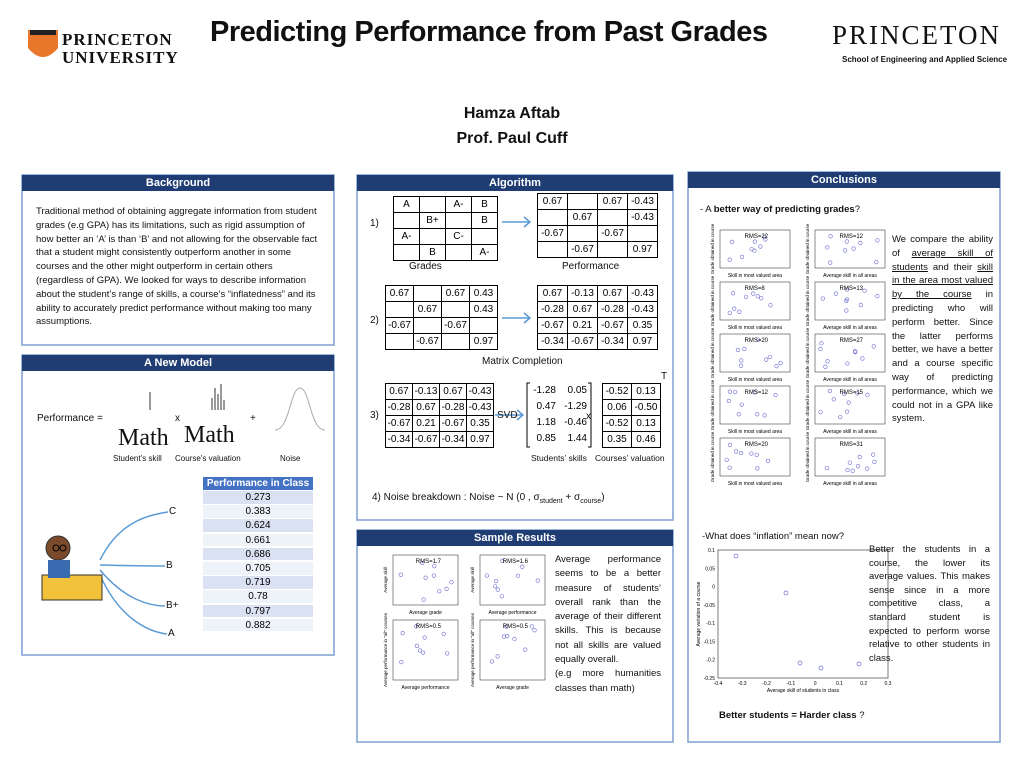 This screenshot has width=1024, height=768. Describe the element at coordinates (710, 624) in the screenshot. I see `y-tick-label: -0.1` at that location.